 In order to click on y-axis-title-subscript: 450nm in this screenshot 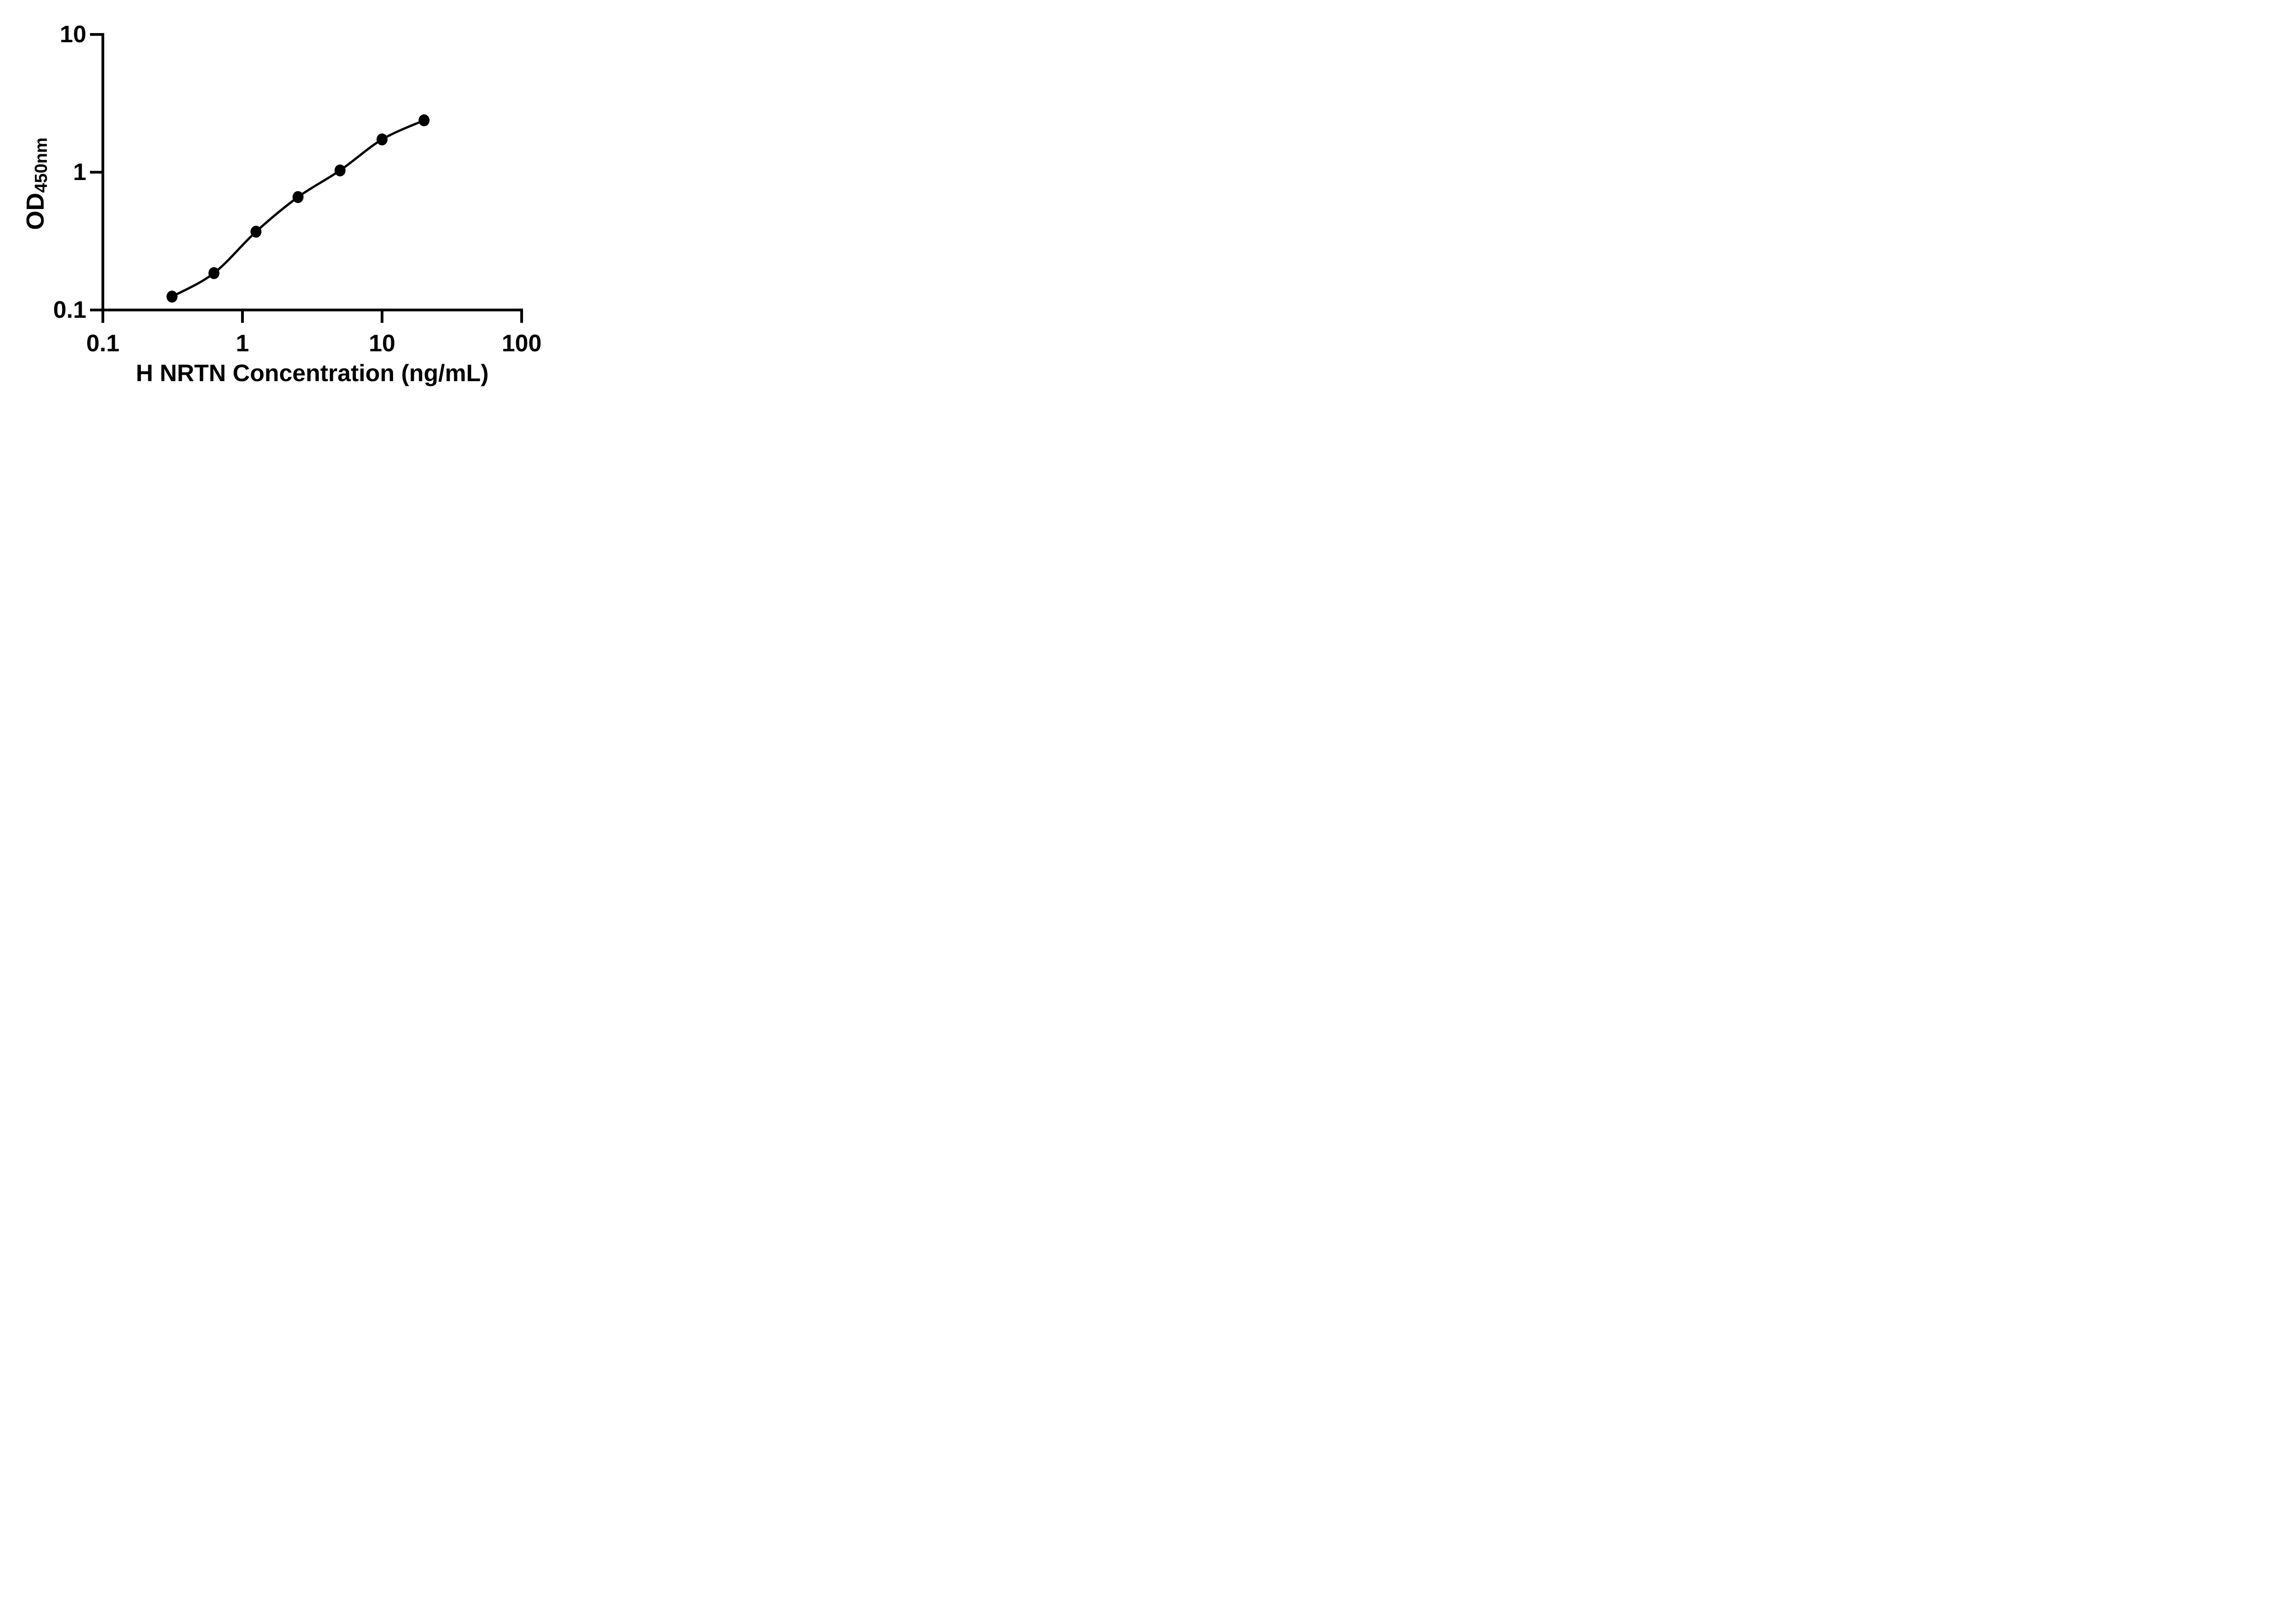, I will do `click(41, 165)`.